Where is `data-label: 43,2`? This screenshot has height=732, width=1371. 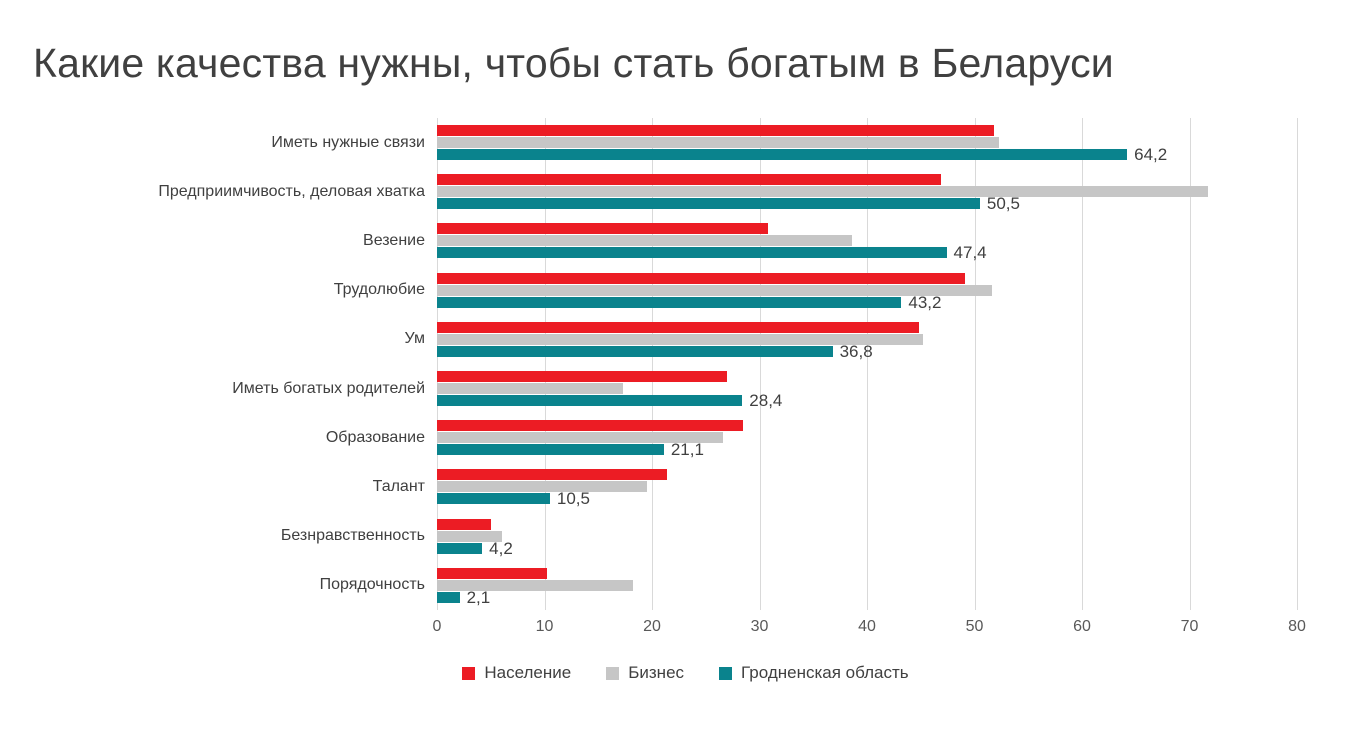
data-label: 43,2 is located at coordinates (925, 302).